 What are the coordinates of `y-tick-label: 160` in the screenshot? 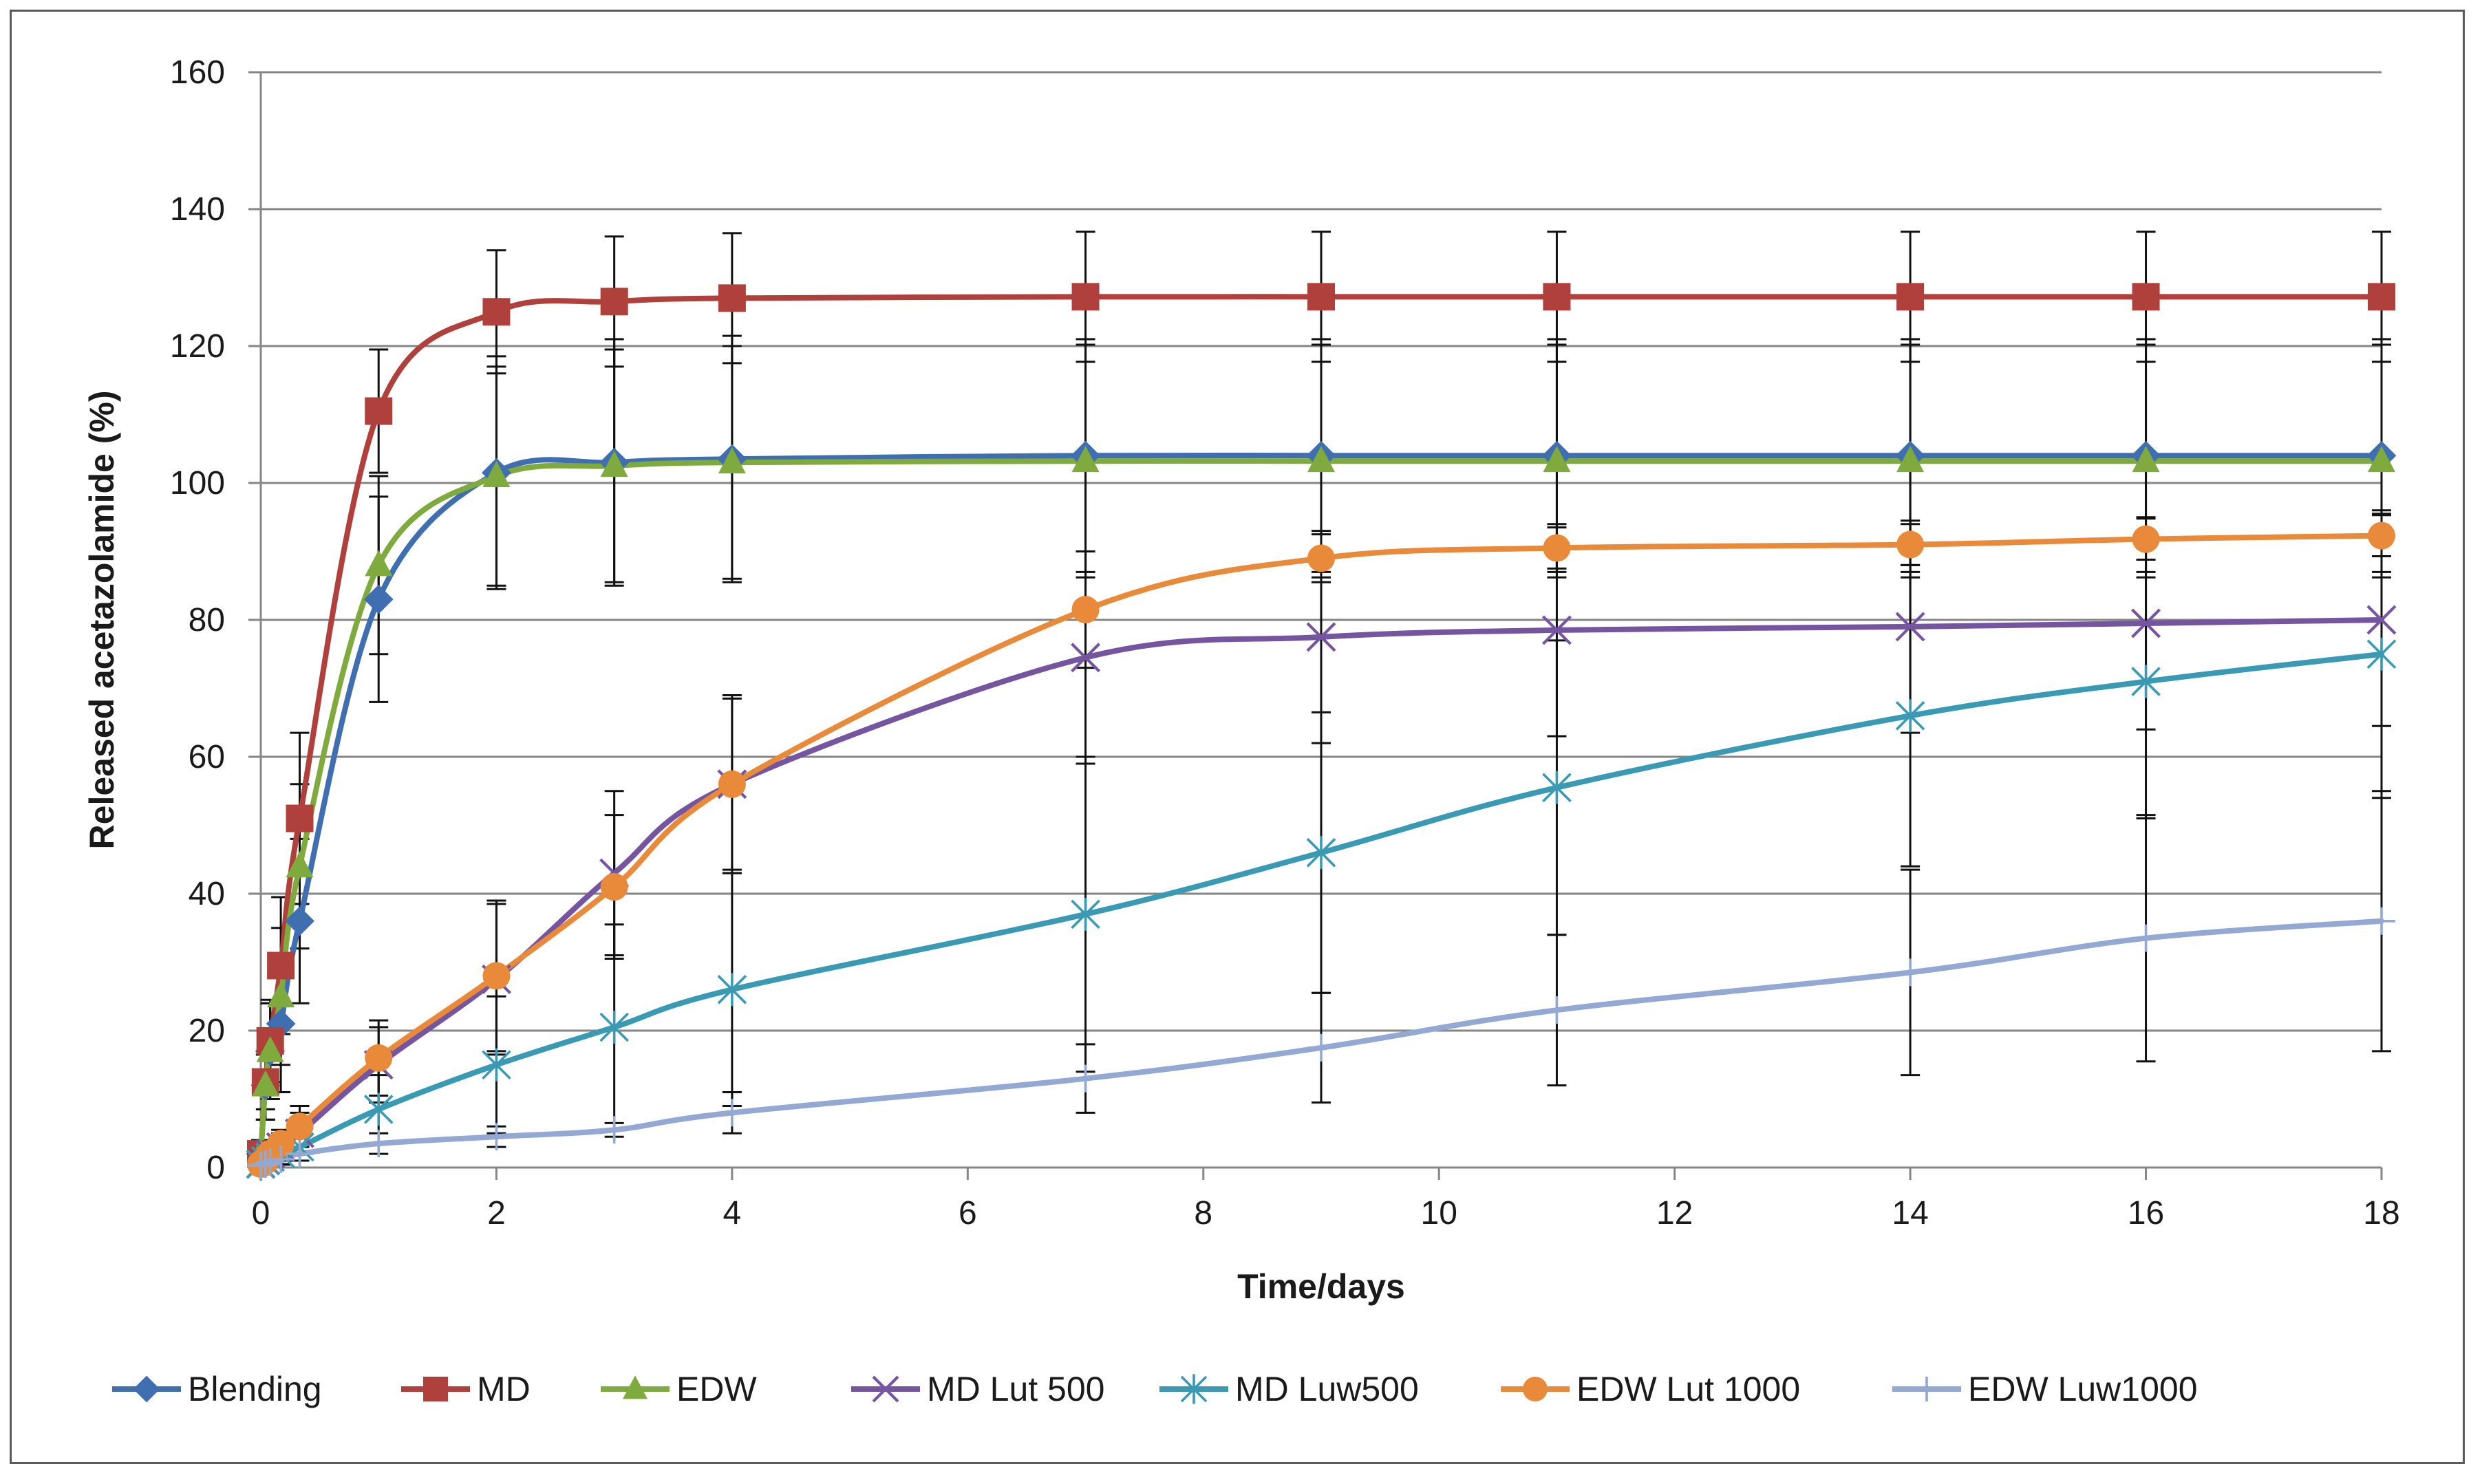 It's located at (197, 72).